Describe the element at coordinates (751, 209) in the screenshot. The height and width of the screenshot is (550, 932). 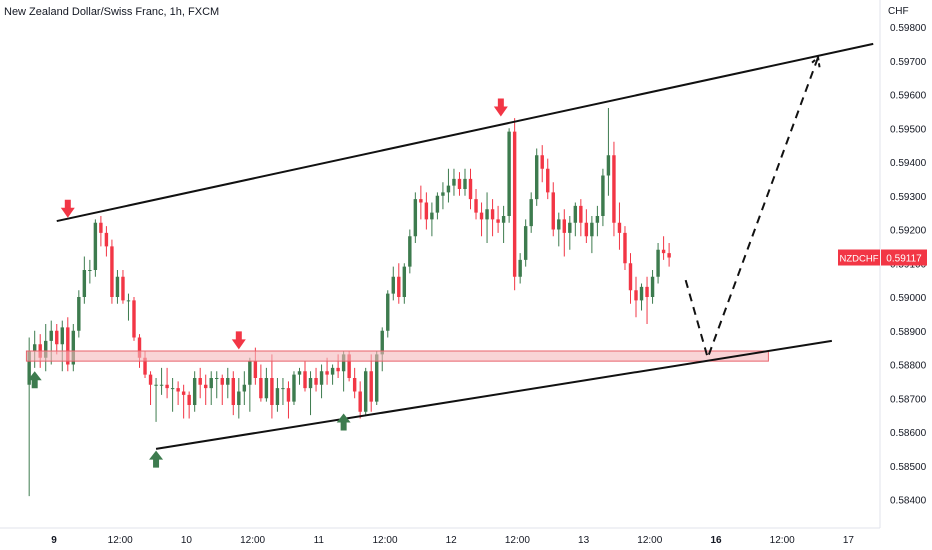
I see `projection-path` at that location.